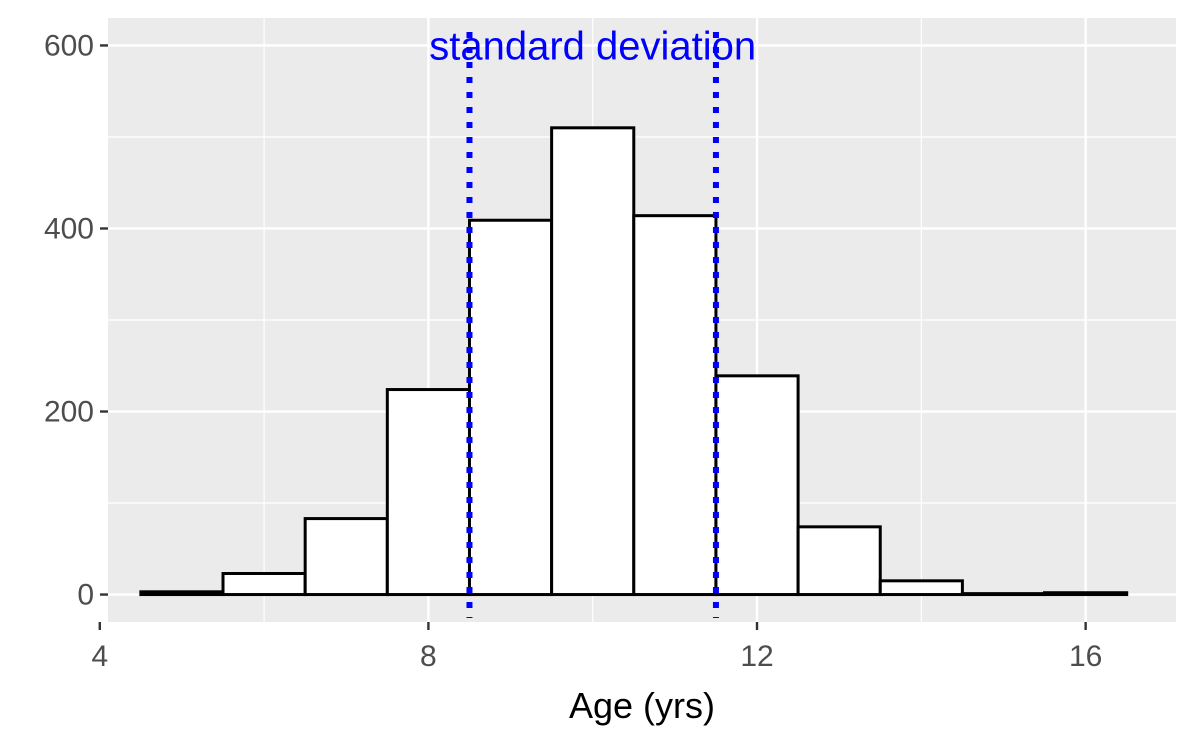 This screenshot has width=1200, height=750. I want to click on y-tick-label: 200, so click(69, 412).